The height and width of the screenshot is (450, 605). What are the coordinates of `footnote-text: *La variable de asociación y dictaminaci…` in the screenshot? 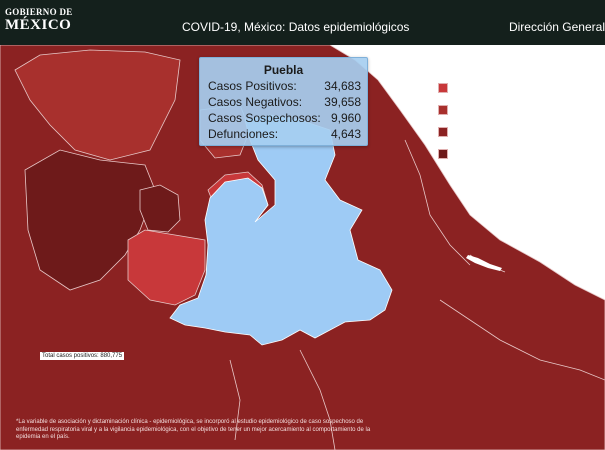 It's located at (193, 429).